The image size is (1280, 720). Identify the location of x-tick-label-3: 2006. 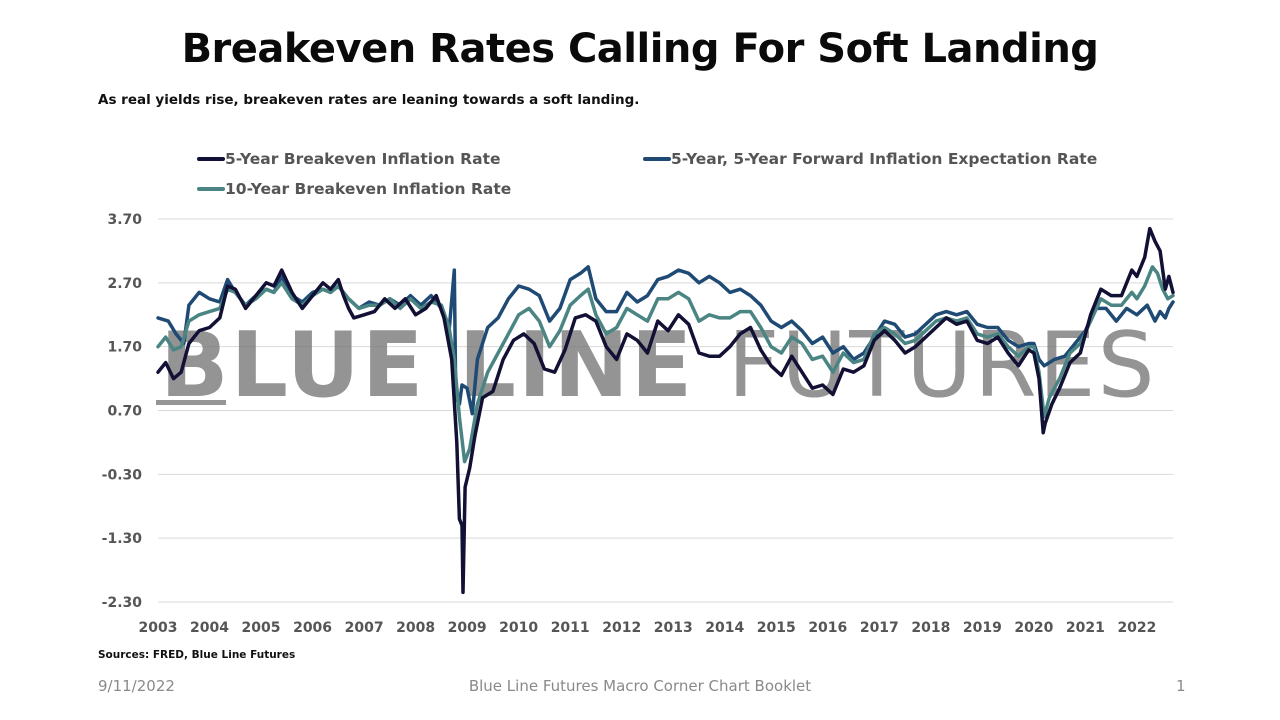
(312, 628).